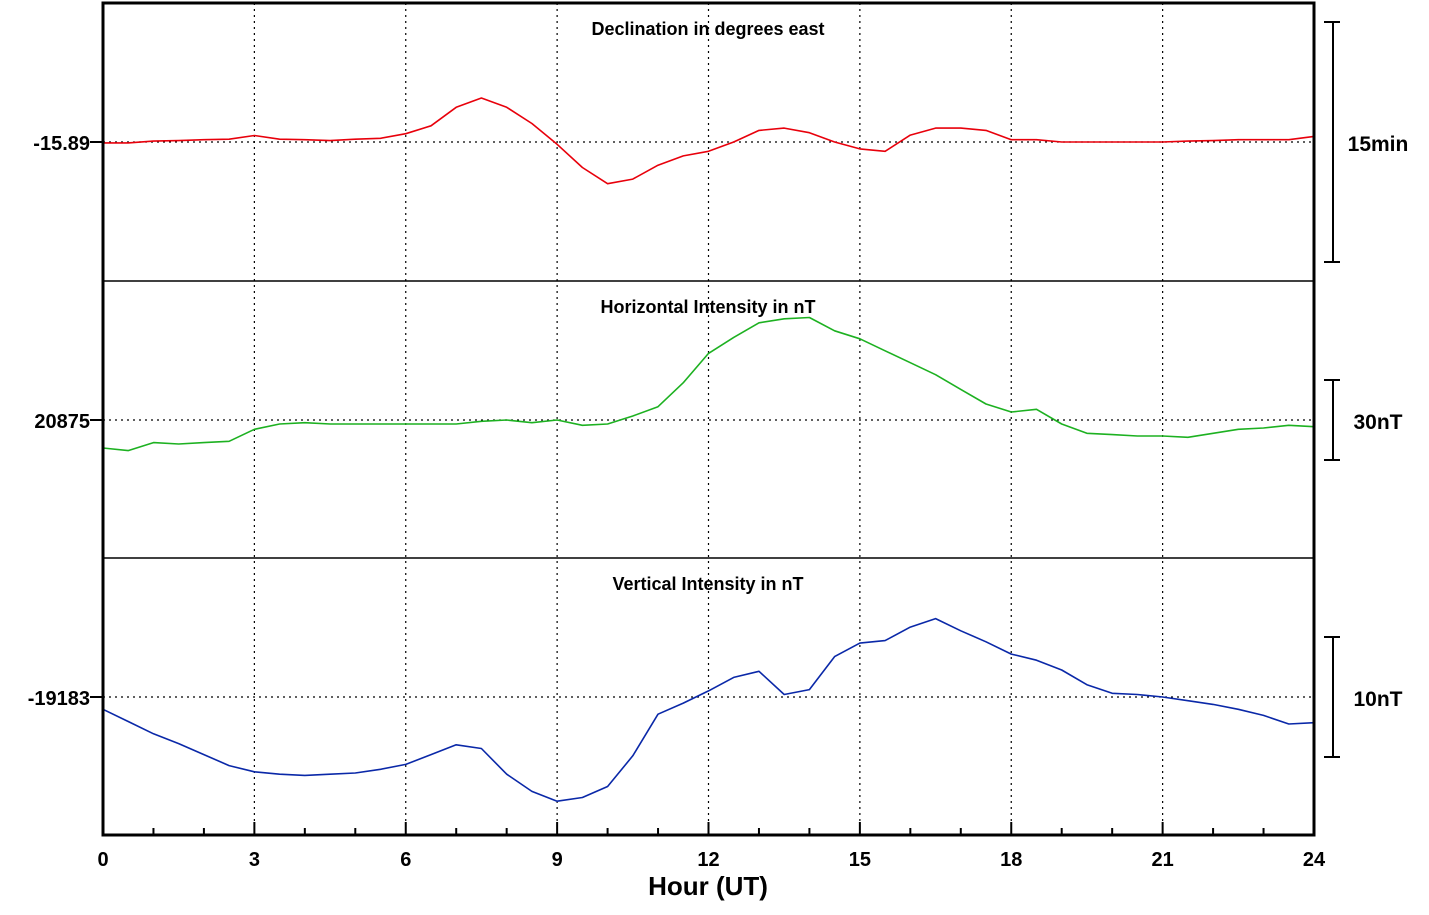 The image size is (1429, 915). Describe the element at coordinates (1377, 422) in the screenshot. I see `scale-label-horizontal: 30nT` at that location.